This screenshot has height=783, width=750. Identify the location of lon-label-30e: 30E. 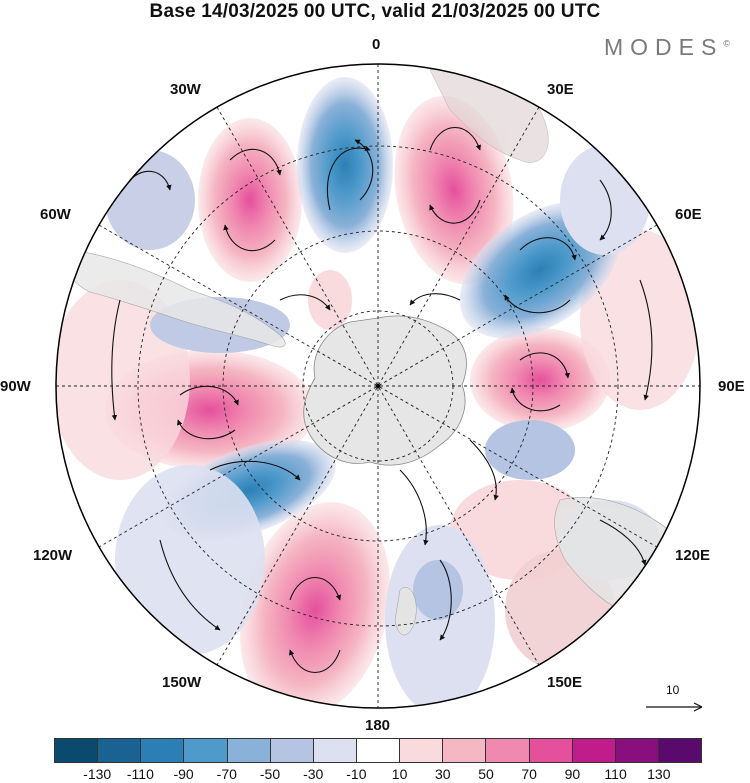
(560, 89).